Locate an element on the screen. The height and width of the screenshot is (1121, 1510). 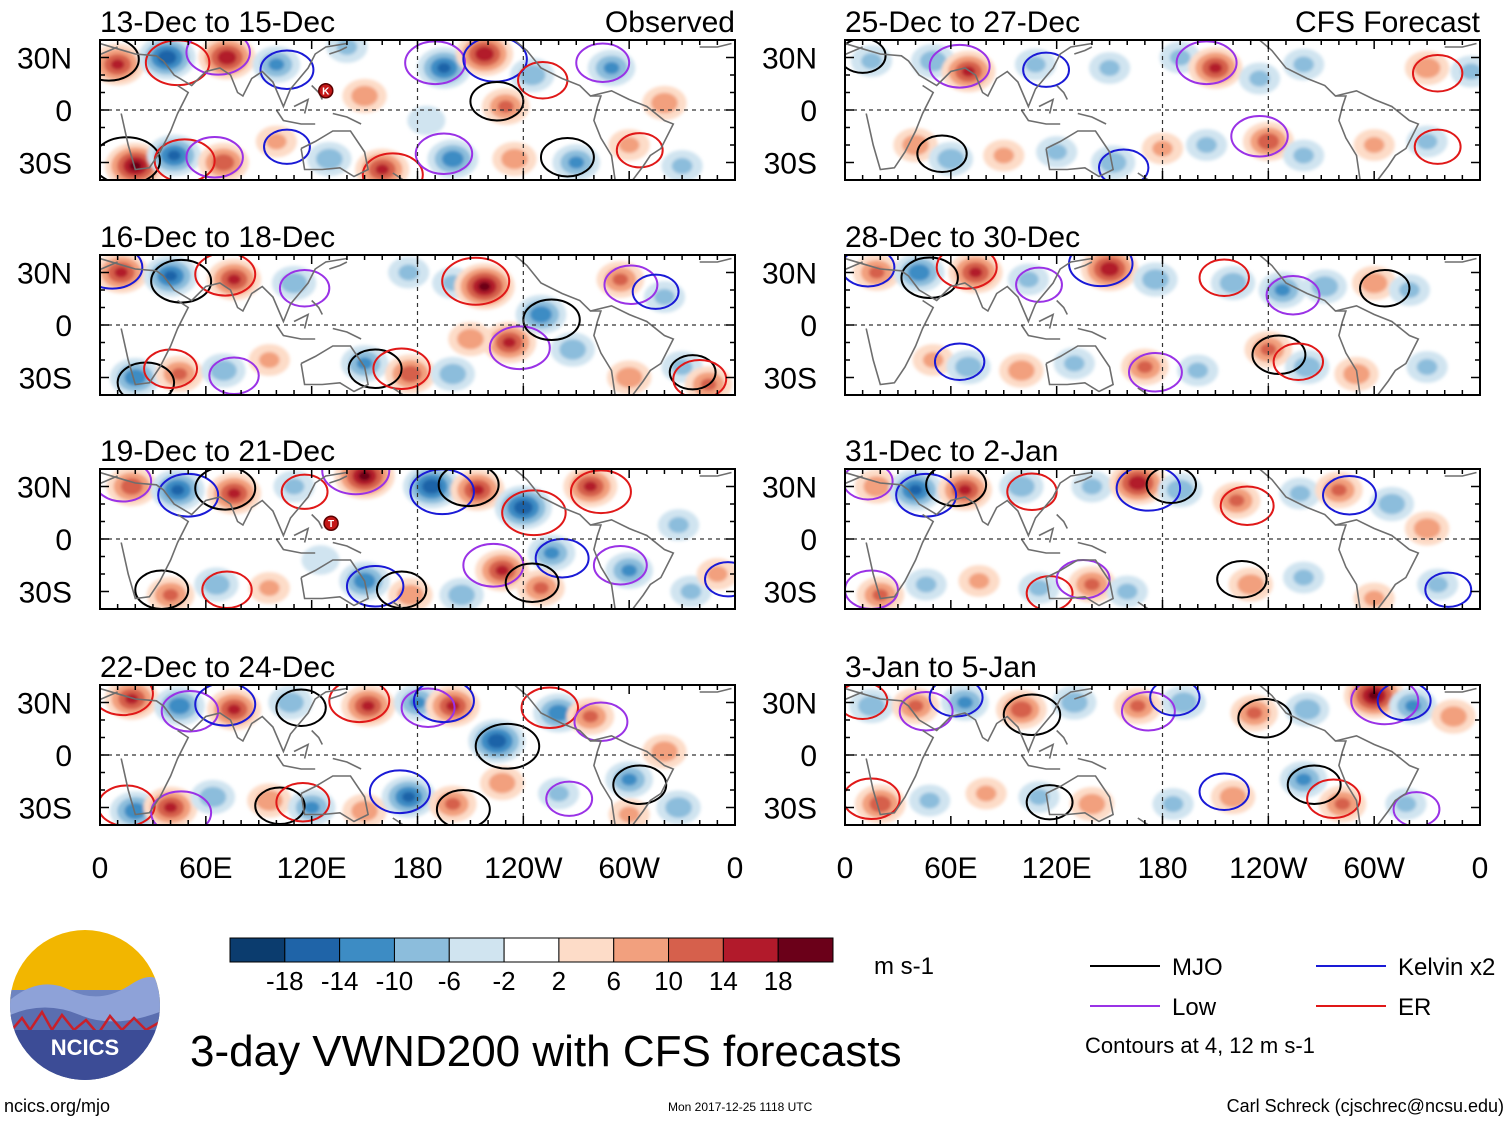
tc-marker is located at coordinates (326, 91).